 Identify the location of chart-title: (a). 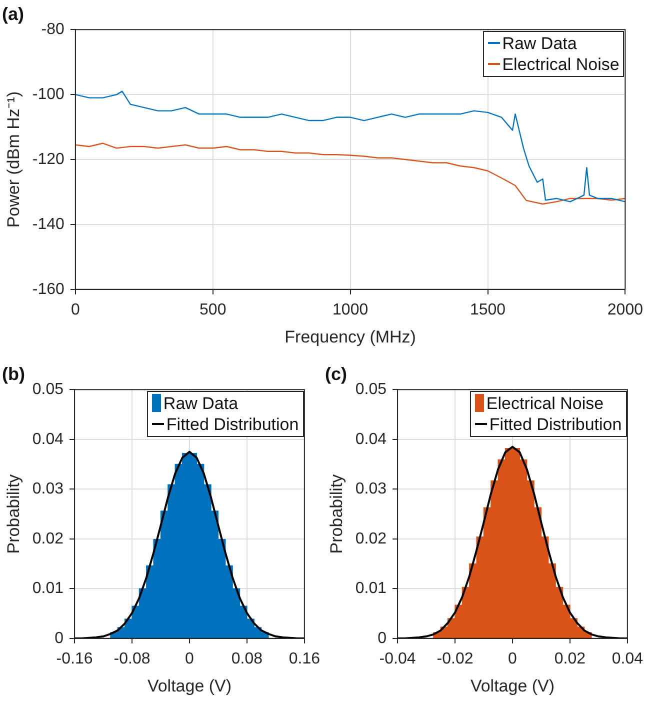
(13, 14).